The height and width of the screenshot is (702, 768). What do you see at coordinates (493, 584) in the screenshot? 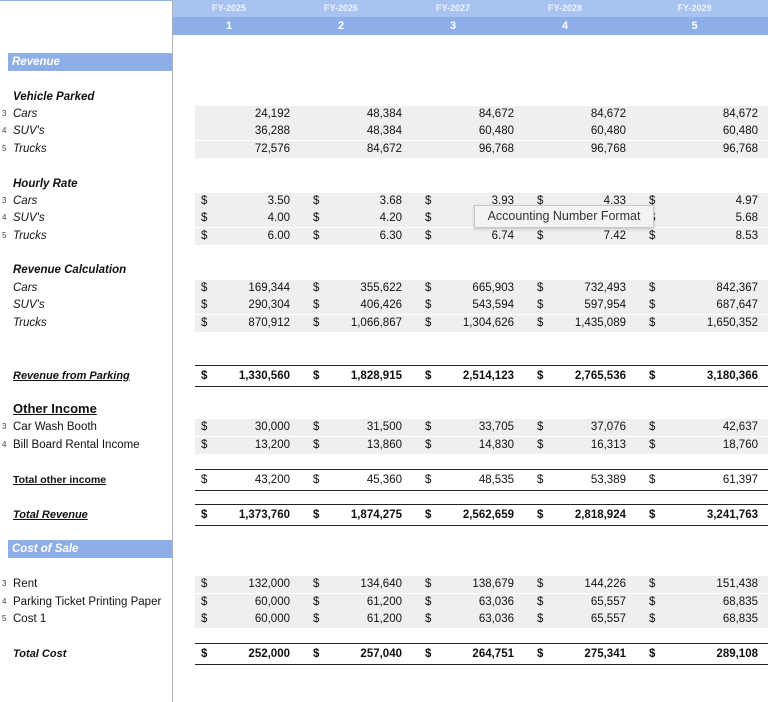
I see `cell-value: 138,679` at bounding box center [493, 584].